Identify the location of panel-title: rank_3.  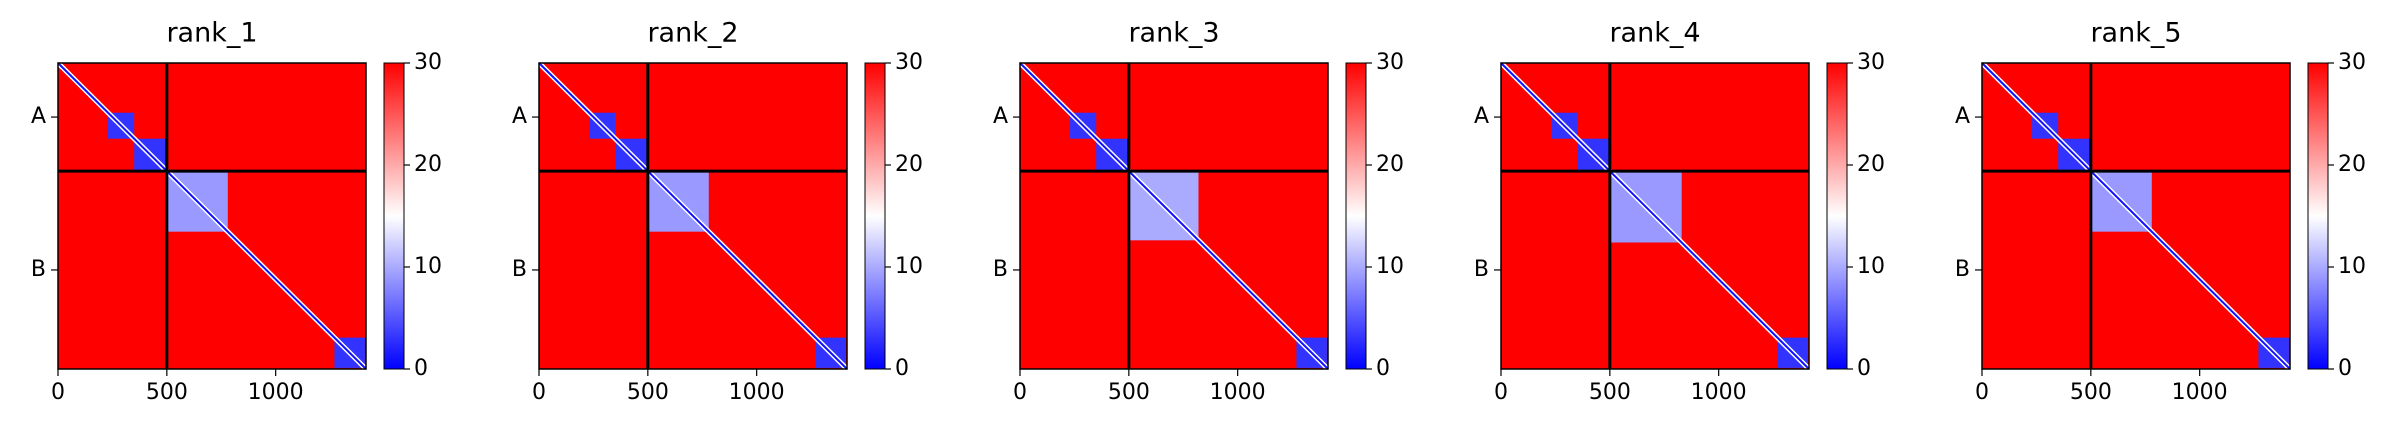
(1173, 33).